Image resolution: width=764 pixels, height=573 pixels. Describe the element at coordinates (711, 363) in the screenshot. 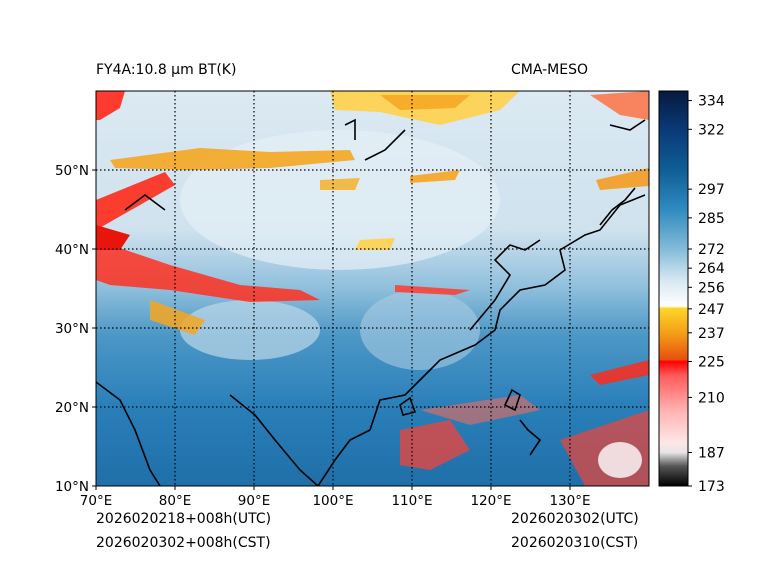

I see `colorbar-tick-label: 225` at that location.